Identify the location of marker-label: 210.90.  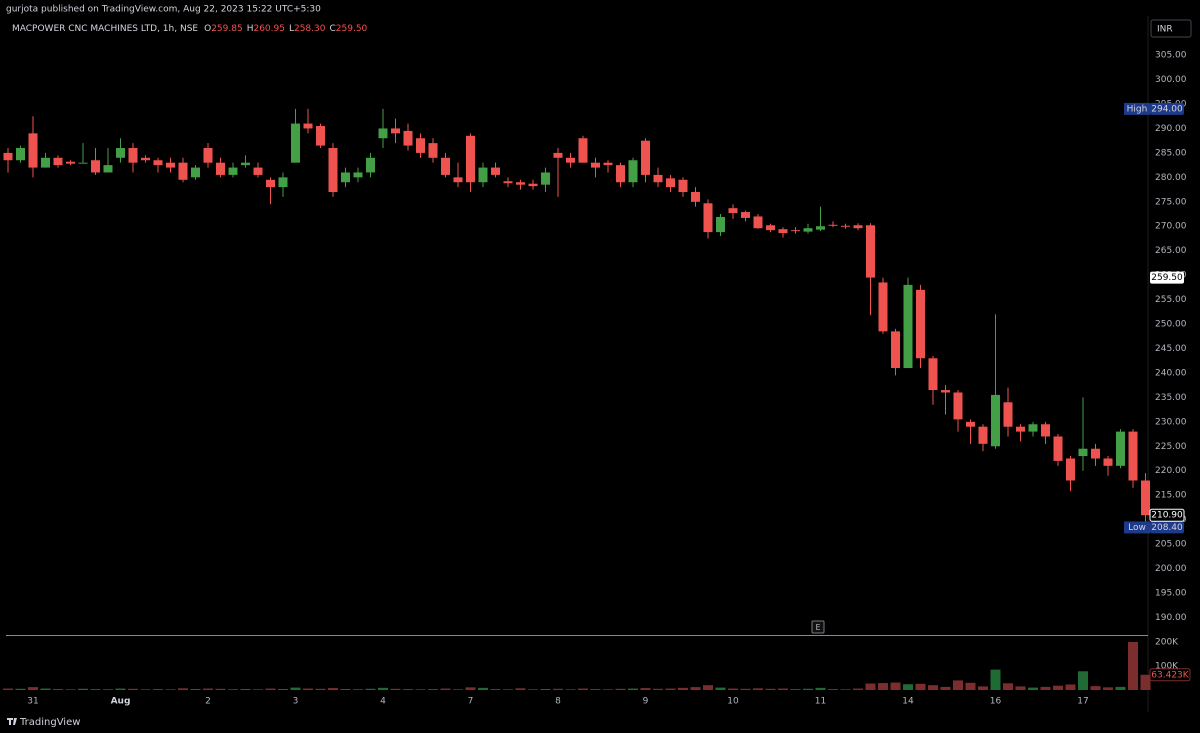
(1167, 516).